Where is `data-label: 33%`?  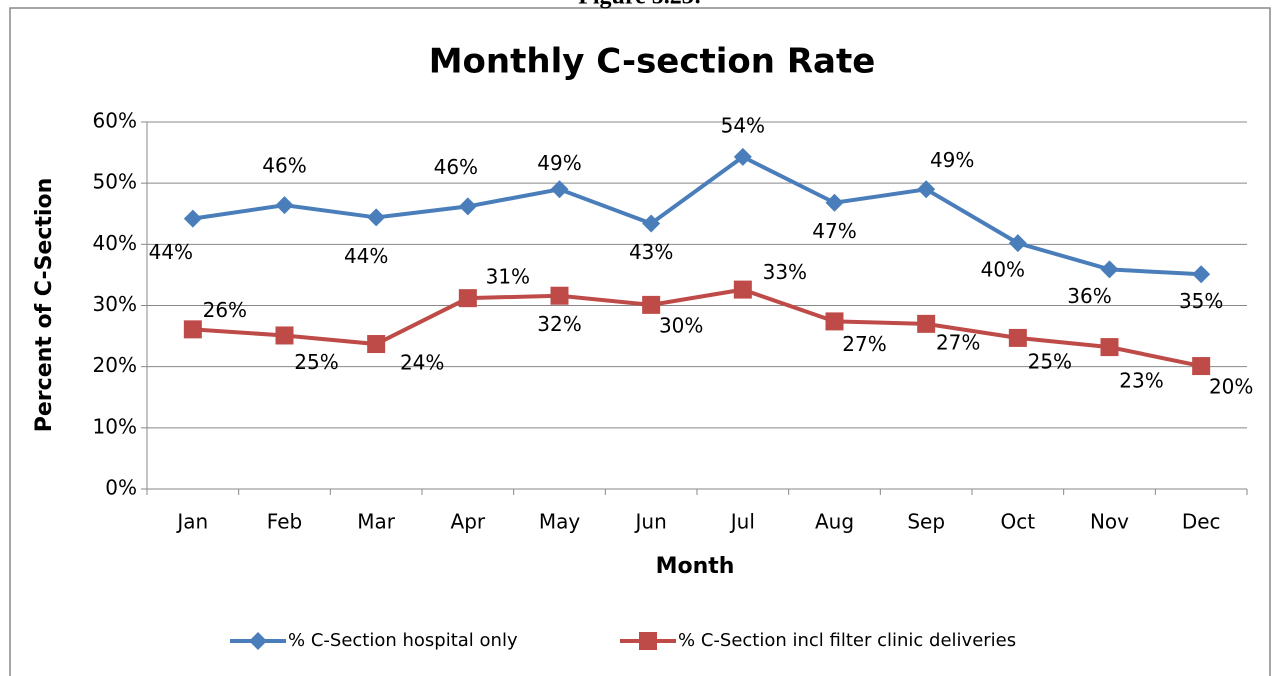 data-label: 33% is located at coordinates (785, 272).